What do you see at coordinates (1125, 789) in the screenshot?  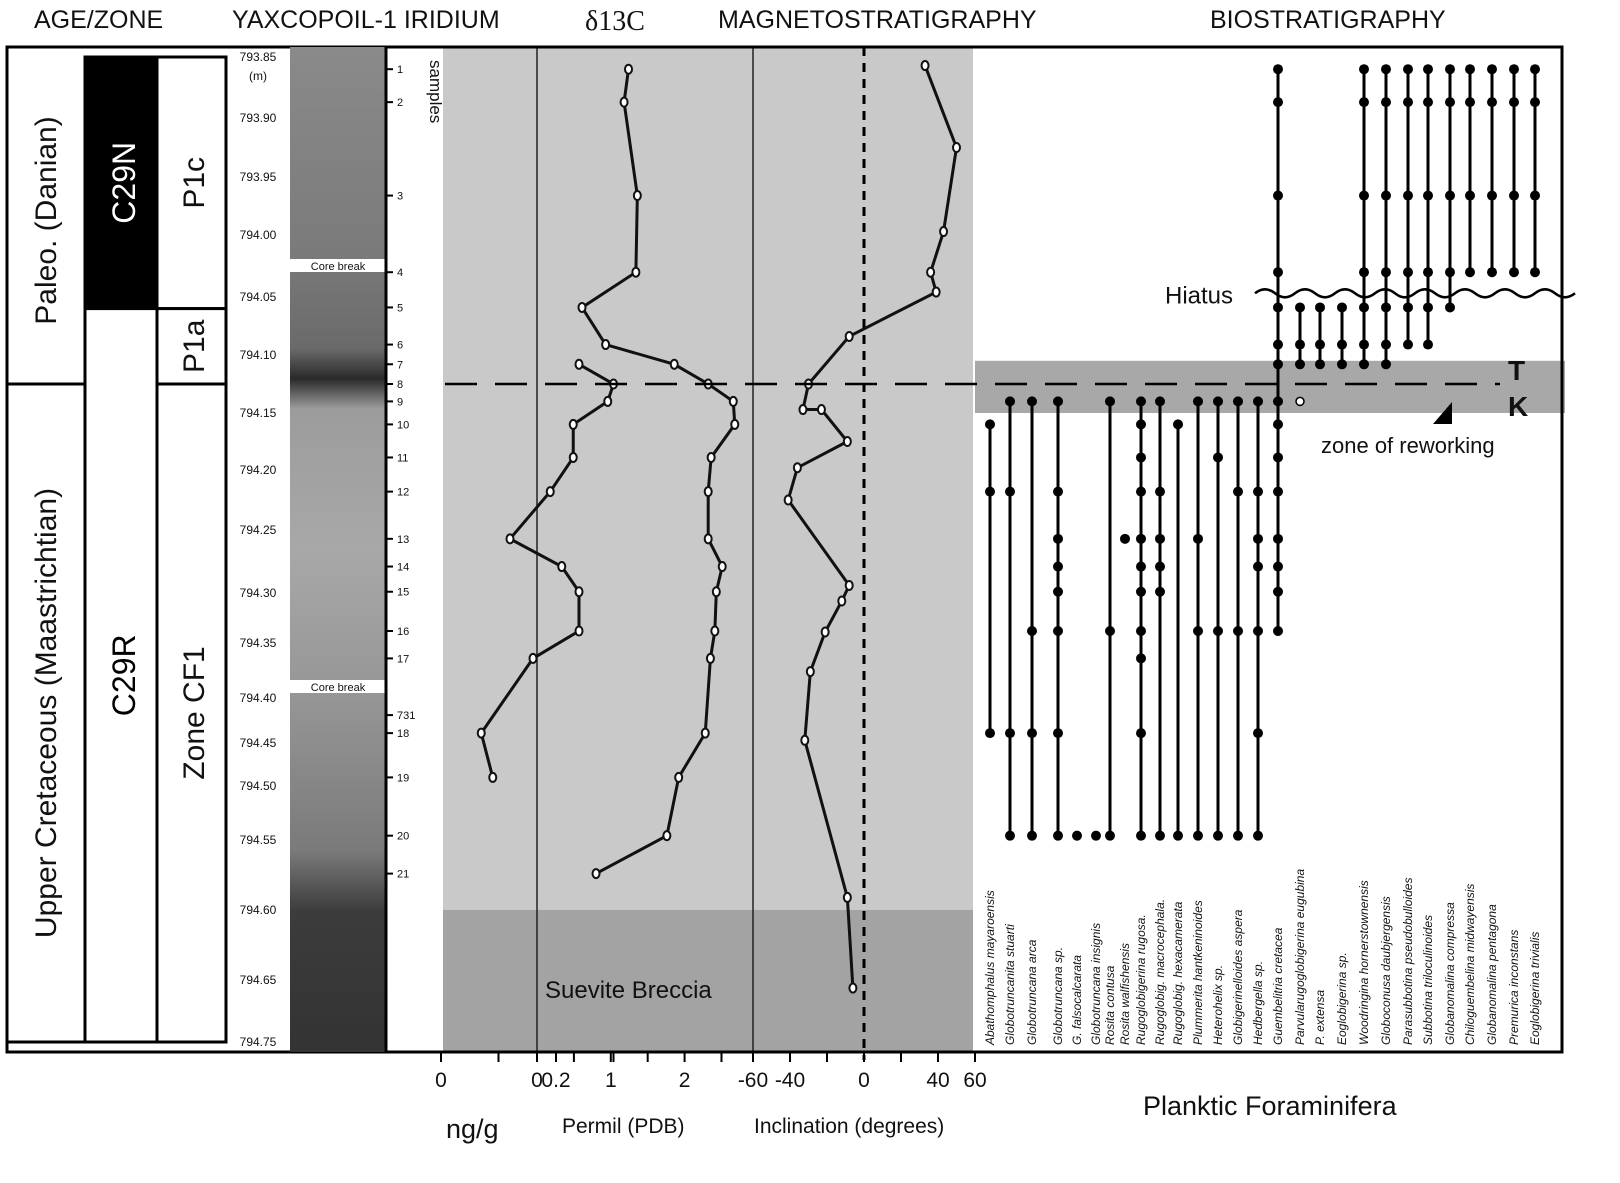 I see `species-range: Rosita walfishensis` at bounding box center [1125, 789].